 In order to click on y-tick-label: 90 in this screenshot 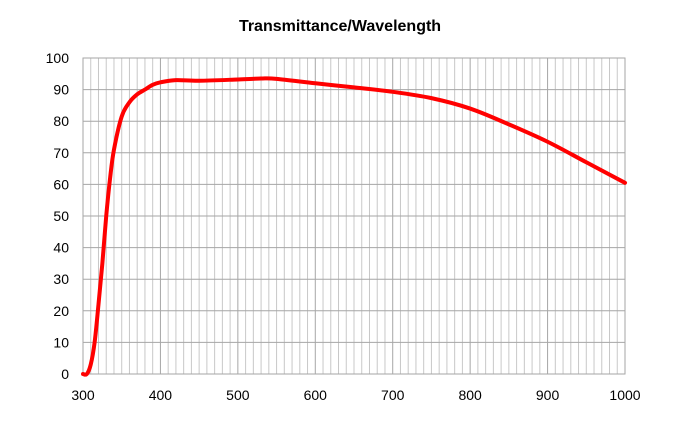, I will do `click(61, 90)`.